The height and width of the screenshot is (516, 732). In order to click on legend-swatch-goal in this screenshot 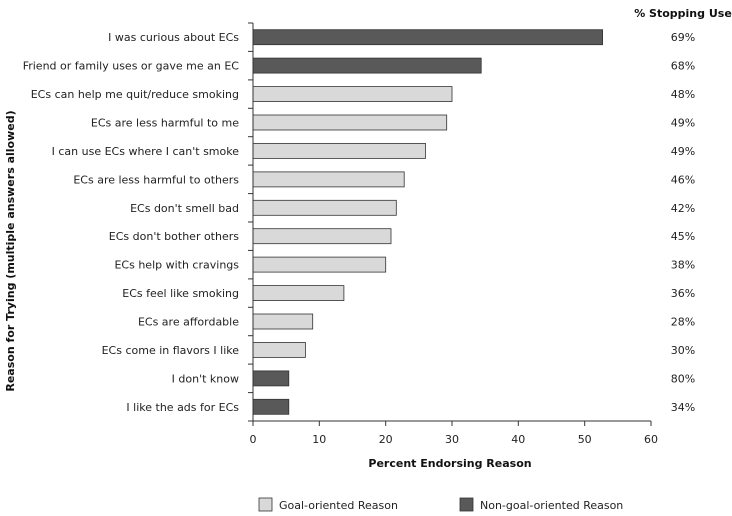, I will do `click(265, 504)`.